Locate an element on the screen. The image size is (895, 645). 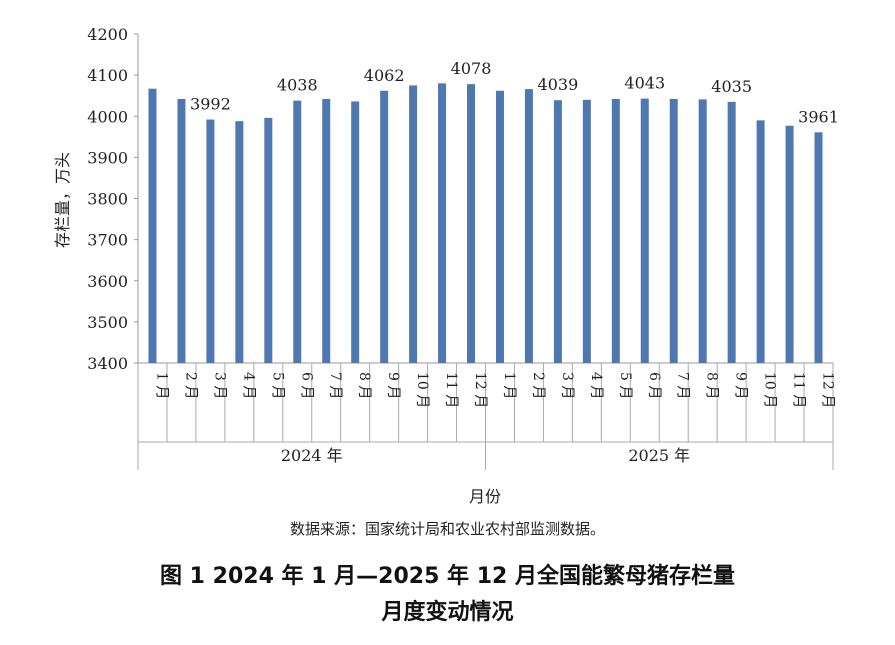
x-group-label: 2024 年 is located at coordinates (312, 455).